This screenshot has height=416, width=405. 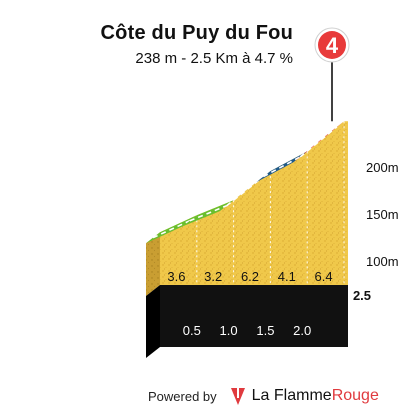 I want to click on distance-base-bar, so click(x=254, y=316).